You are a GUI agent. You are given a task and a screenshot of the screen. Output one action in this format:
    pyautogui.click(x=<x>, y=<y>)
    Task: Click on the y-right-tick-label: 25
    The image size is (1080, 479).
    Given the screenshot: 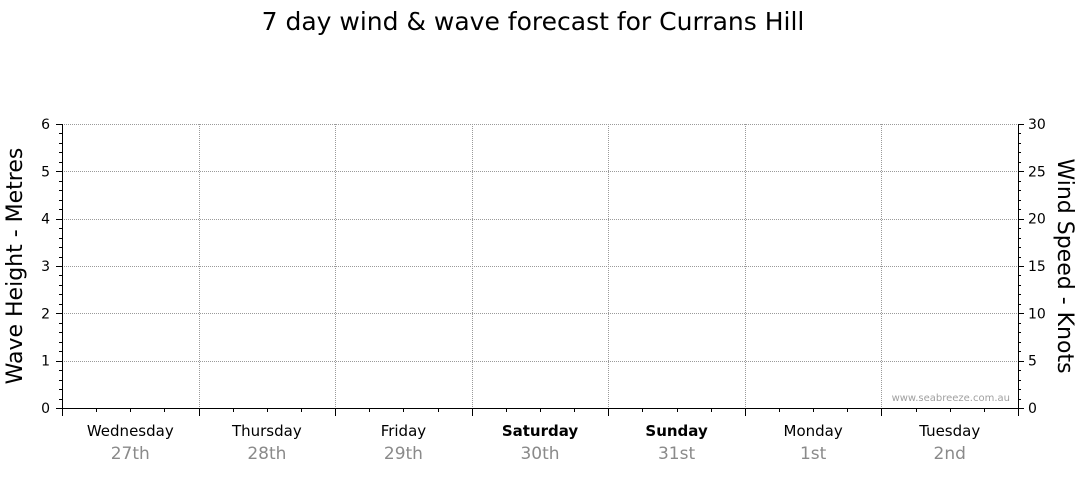 What is the action you would take?
    pyautogui.click(x=1037, y=172)
    